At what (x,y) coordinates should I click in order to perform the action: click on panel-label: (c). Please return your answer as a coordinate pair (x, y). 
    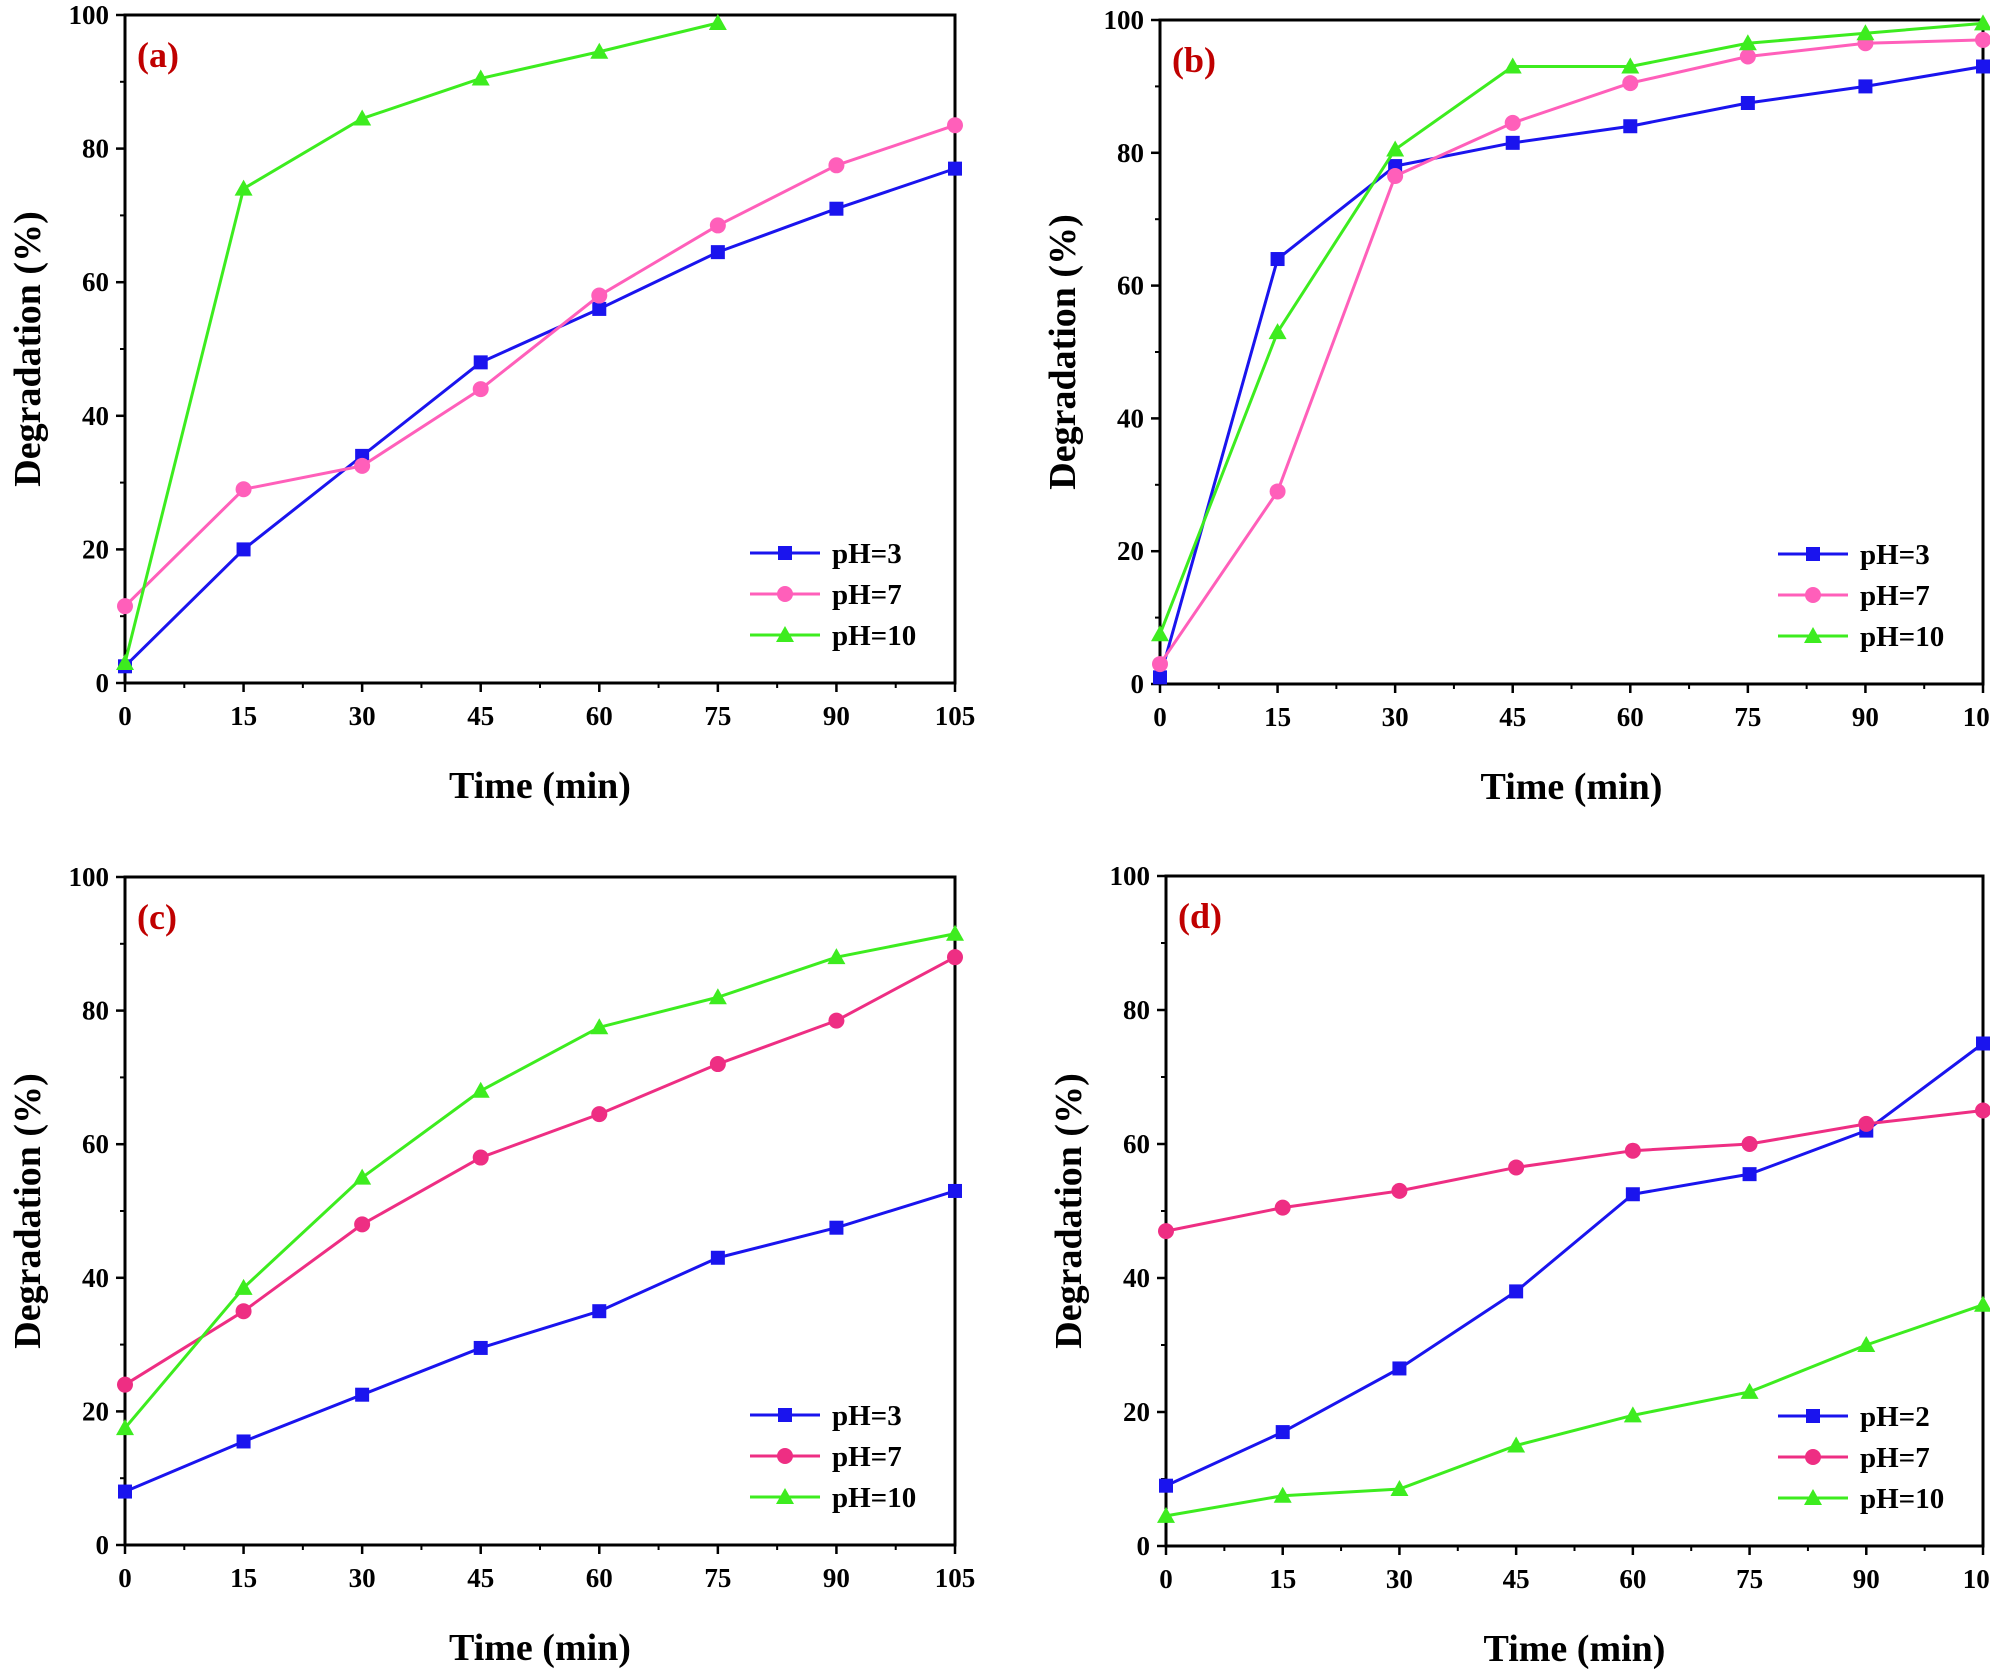
    Looking at the image, I should click on (157, 917).